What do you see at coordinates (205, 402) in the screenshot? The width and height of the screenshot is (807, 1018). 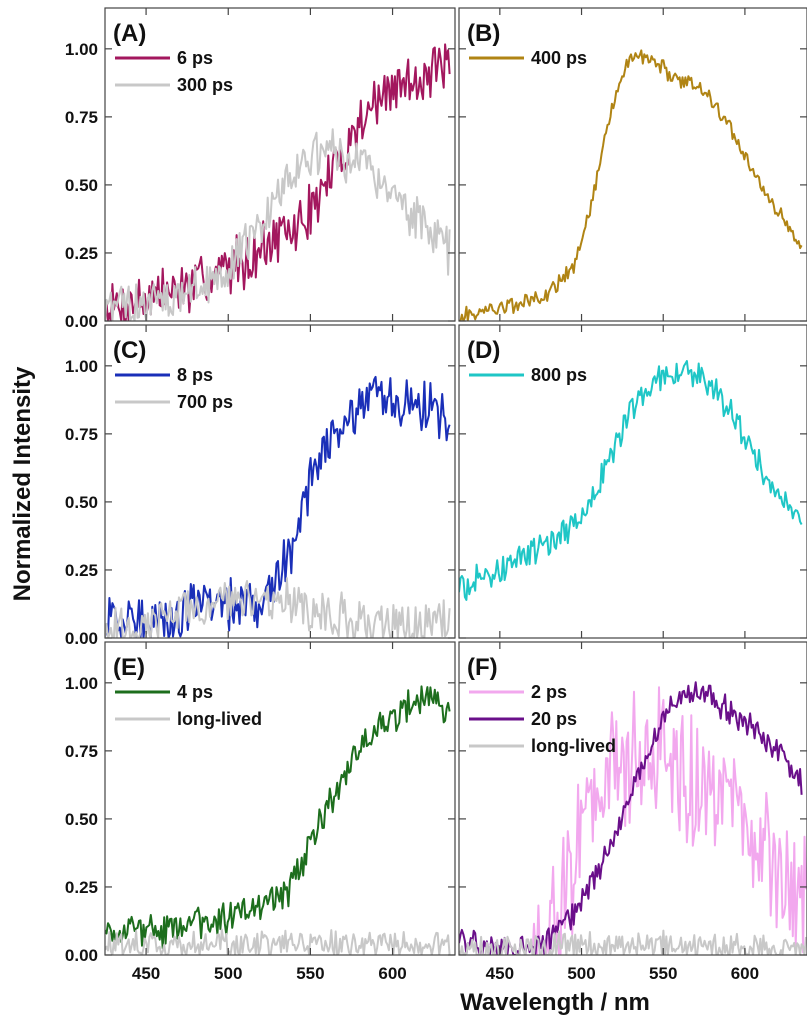 I see `legend-label: 700 ps` at bounding box center [205, 402].